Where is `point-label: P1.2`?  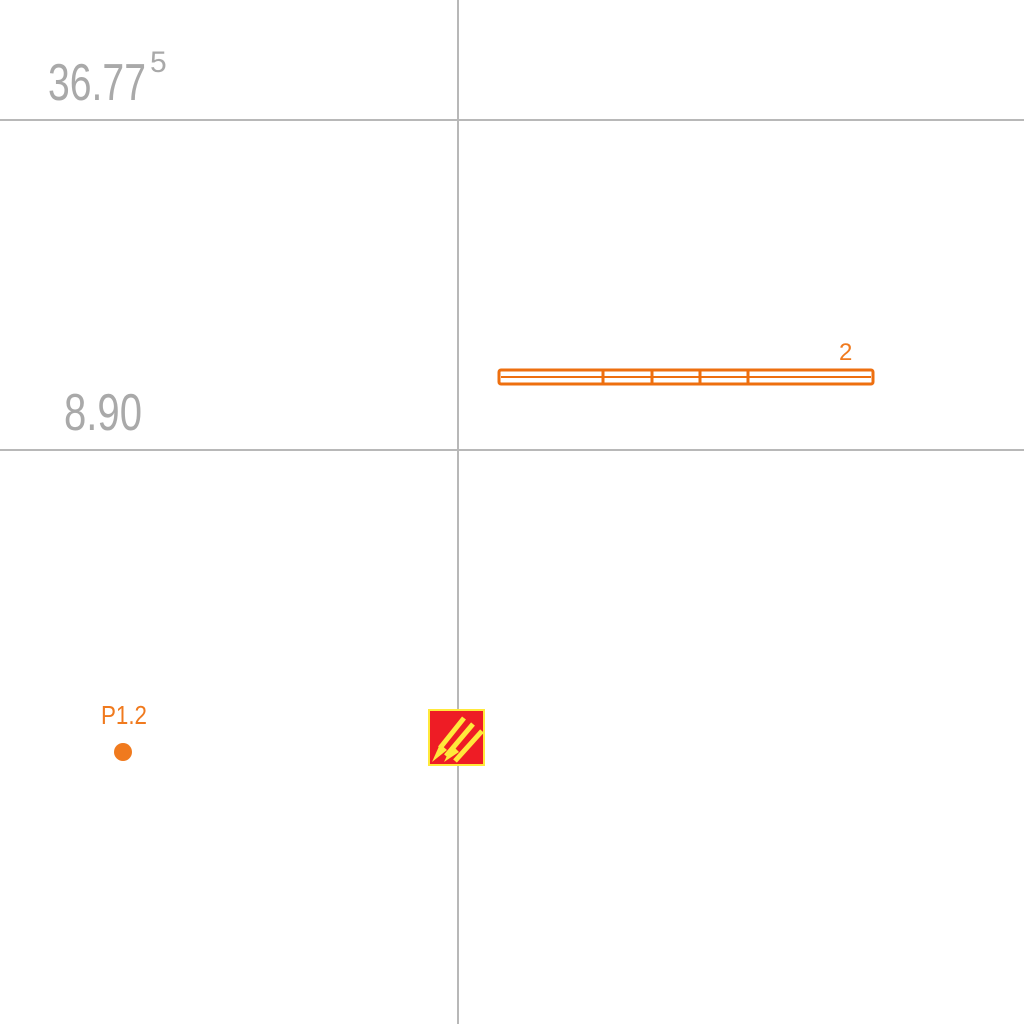 point-label: P1.2 is located at coordinates (124, 715).